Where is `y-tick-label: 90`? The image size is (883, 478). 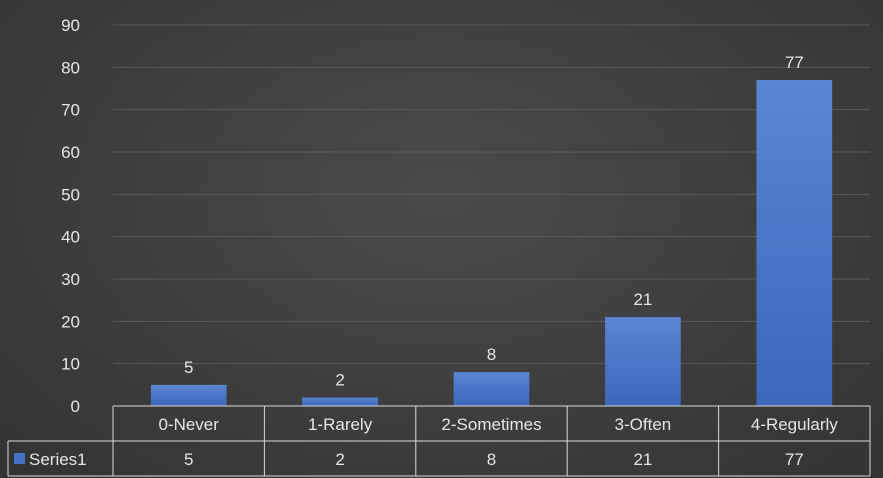 y-tick-label: 90 is located at coordinates (70, 25).